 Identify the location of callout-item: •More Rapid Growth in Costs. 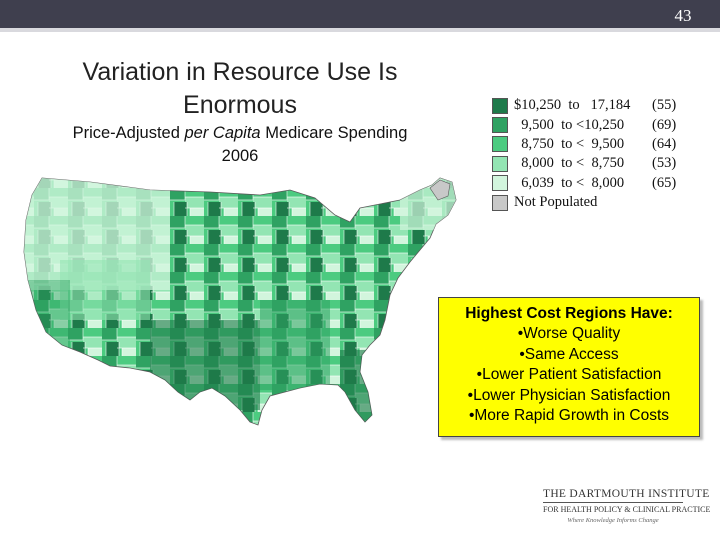
(569, 416).